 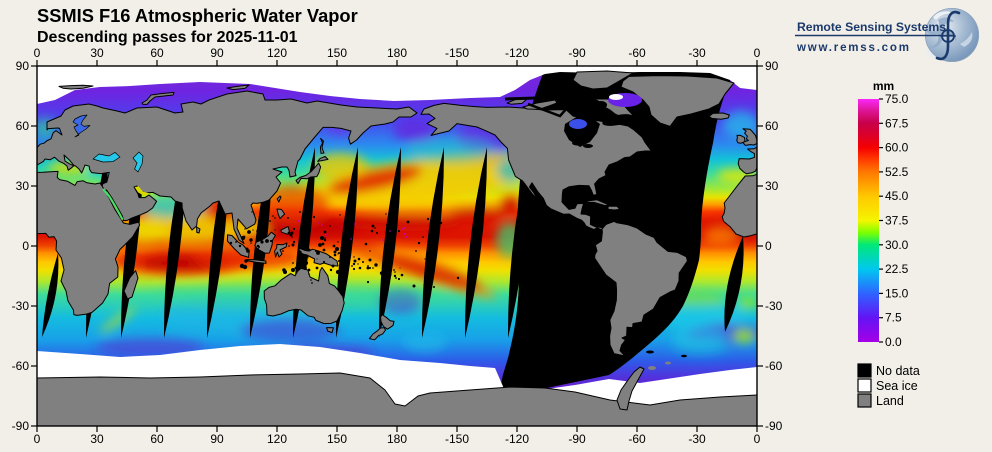 I want to click on svg-text: 52.5, so click(x=897, y=172).